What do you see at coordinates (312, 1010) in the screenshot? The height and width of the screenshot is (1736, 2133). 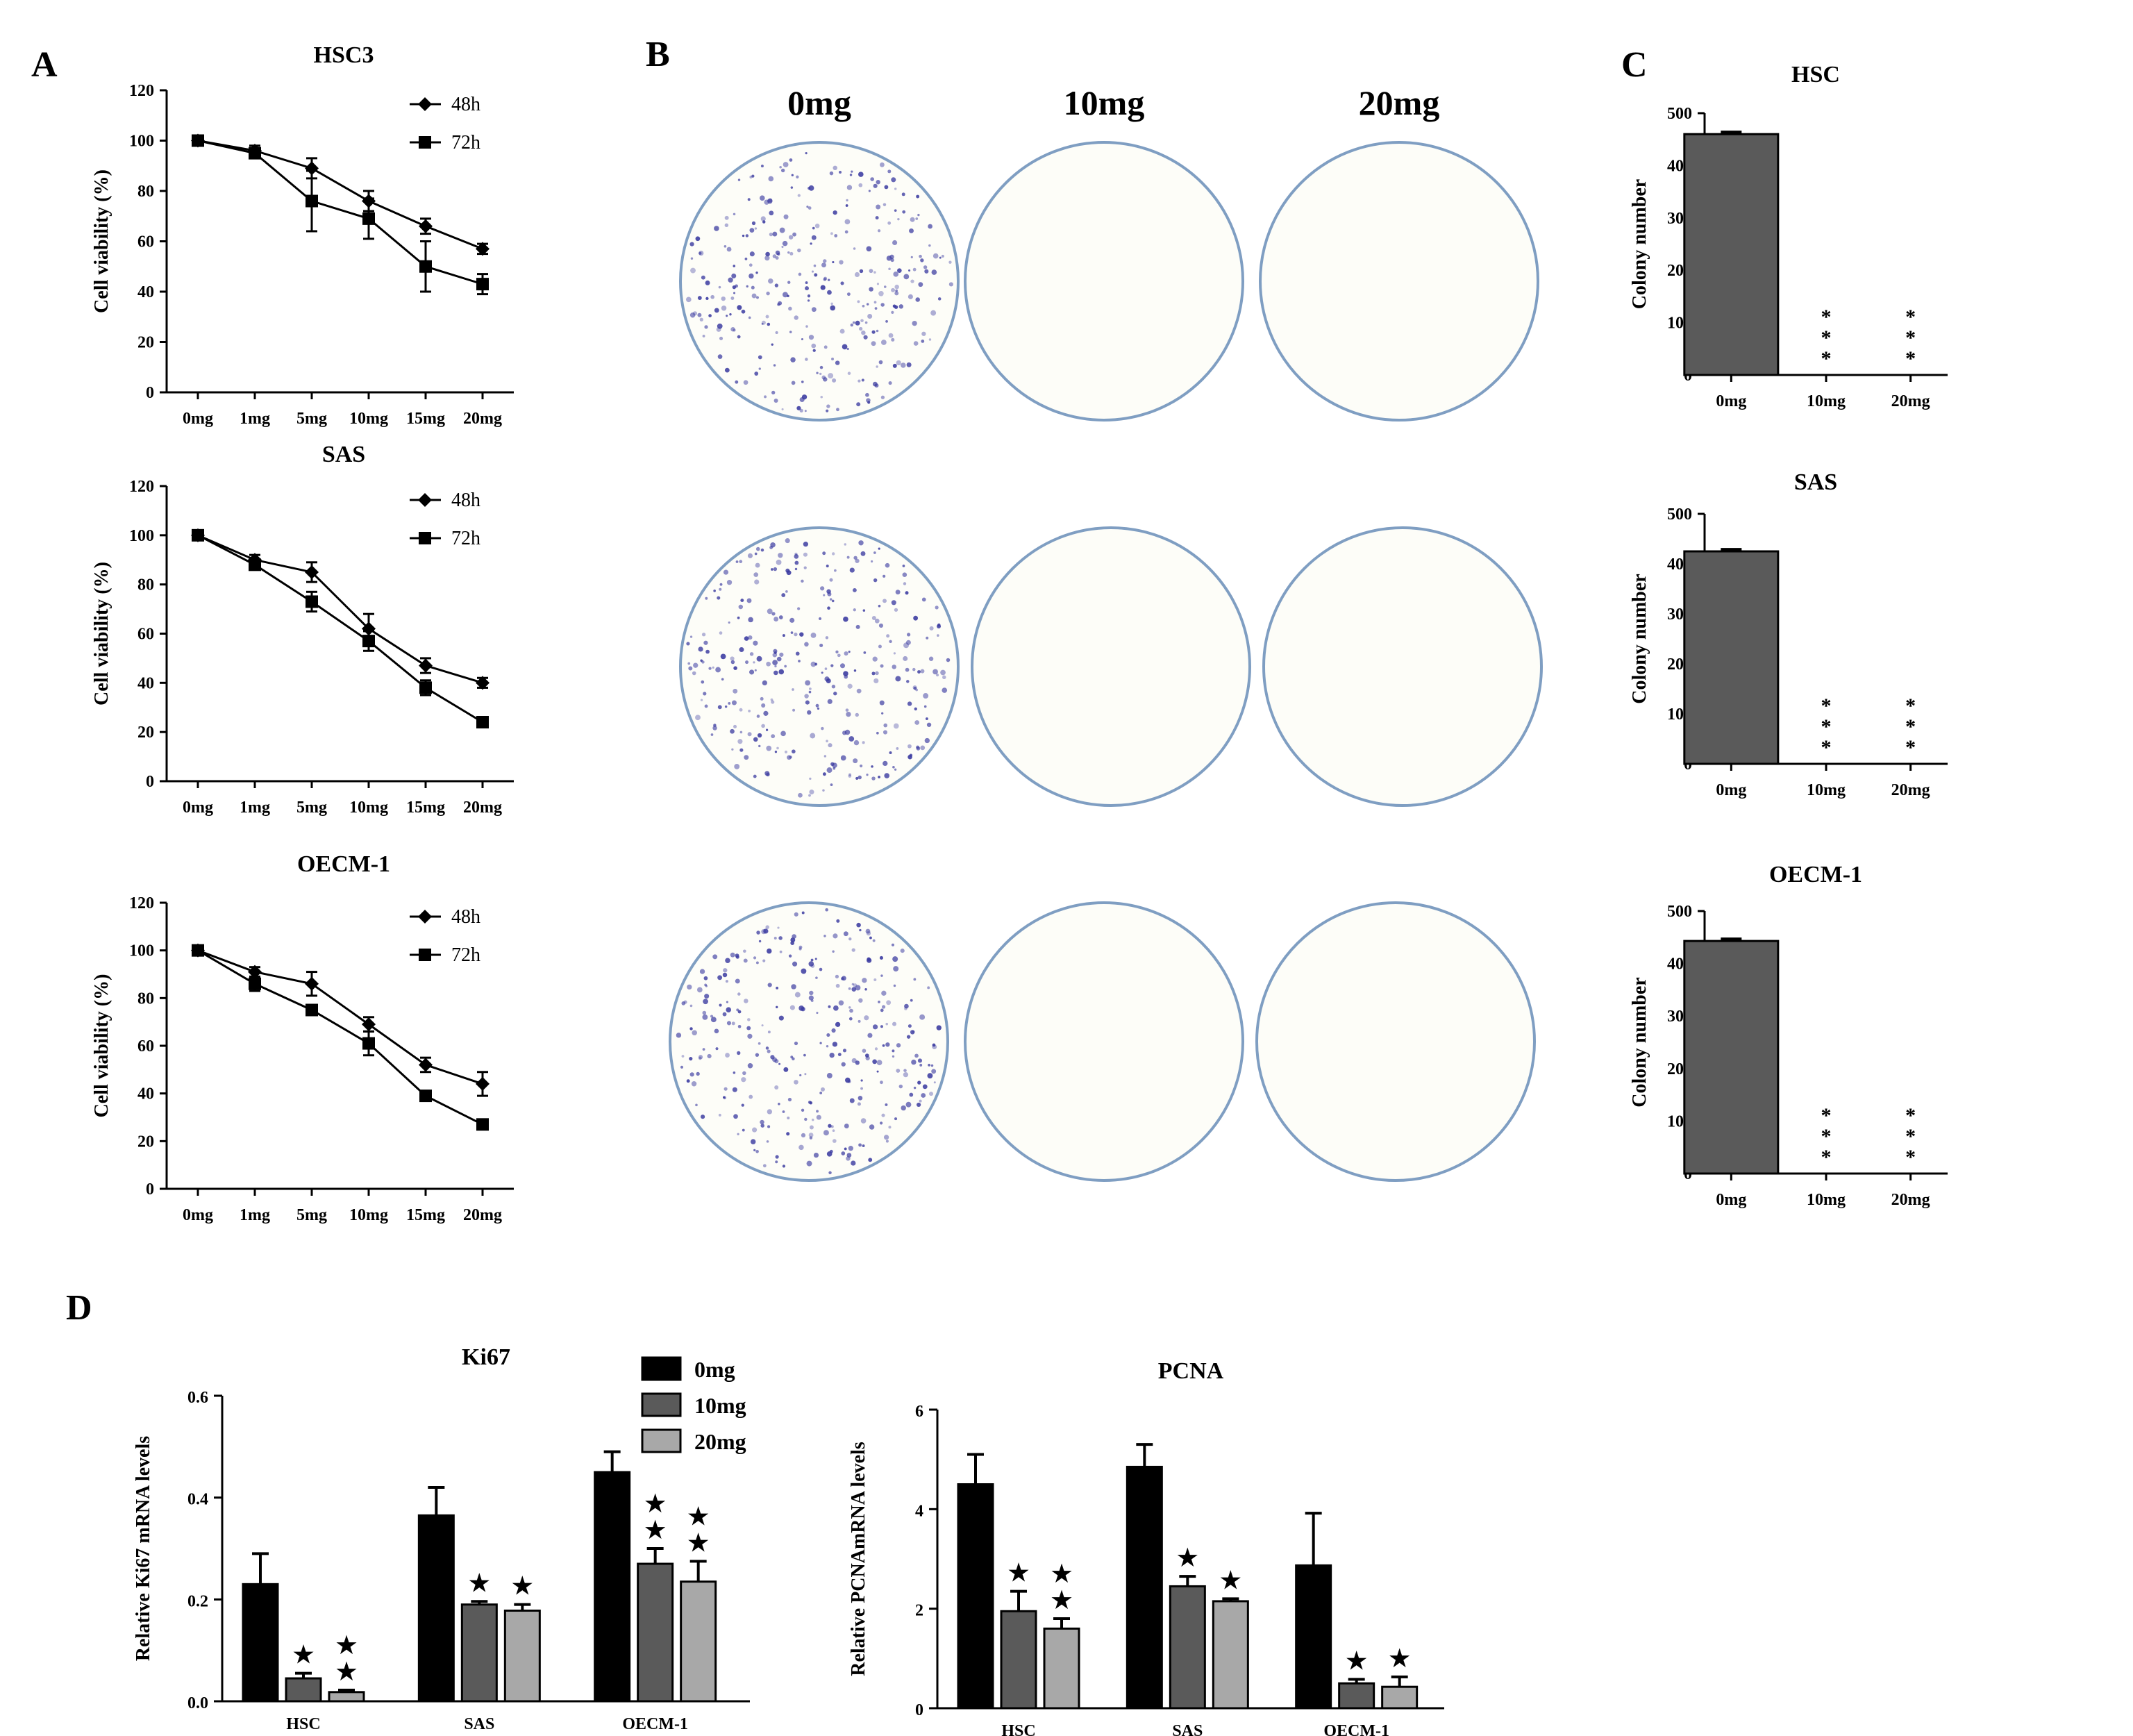 I see `a3-point-72h` at bounding box center [312, 1010].